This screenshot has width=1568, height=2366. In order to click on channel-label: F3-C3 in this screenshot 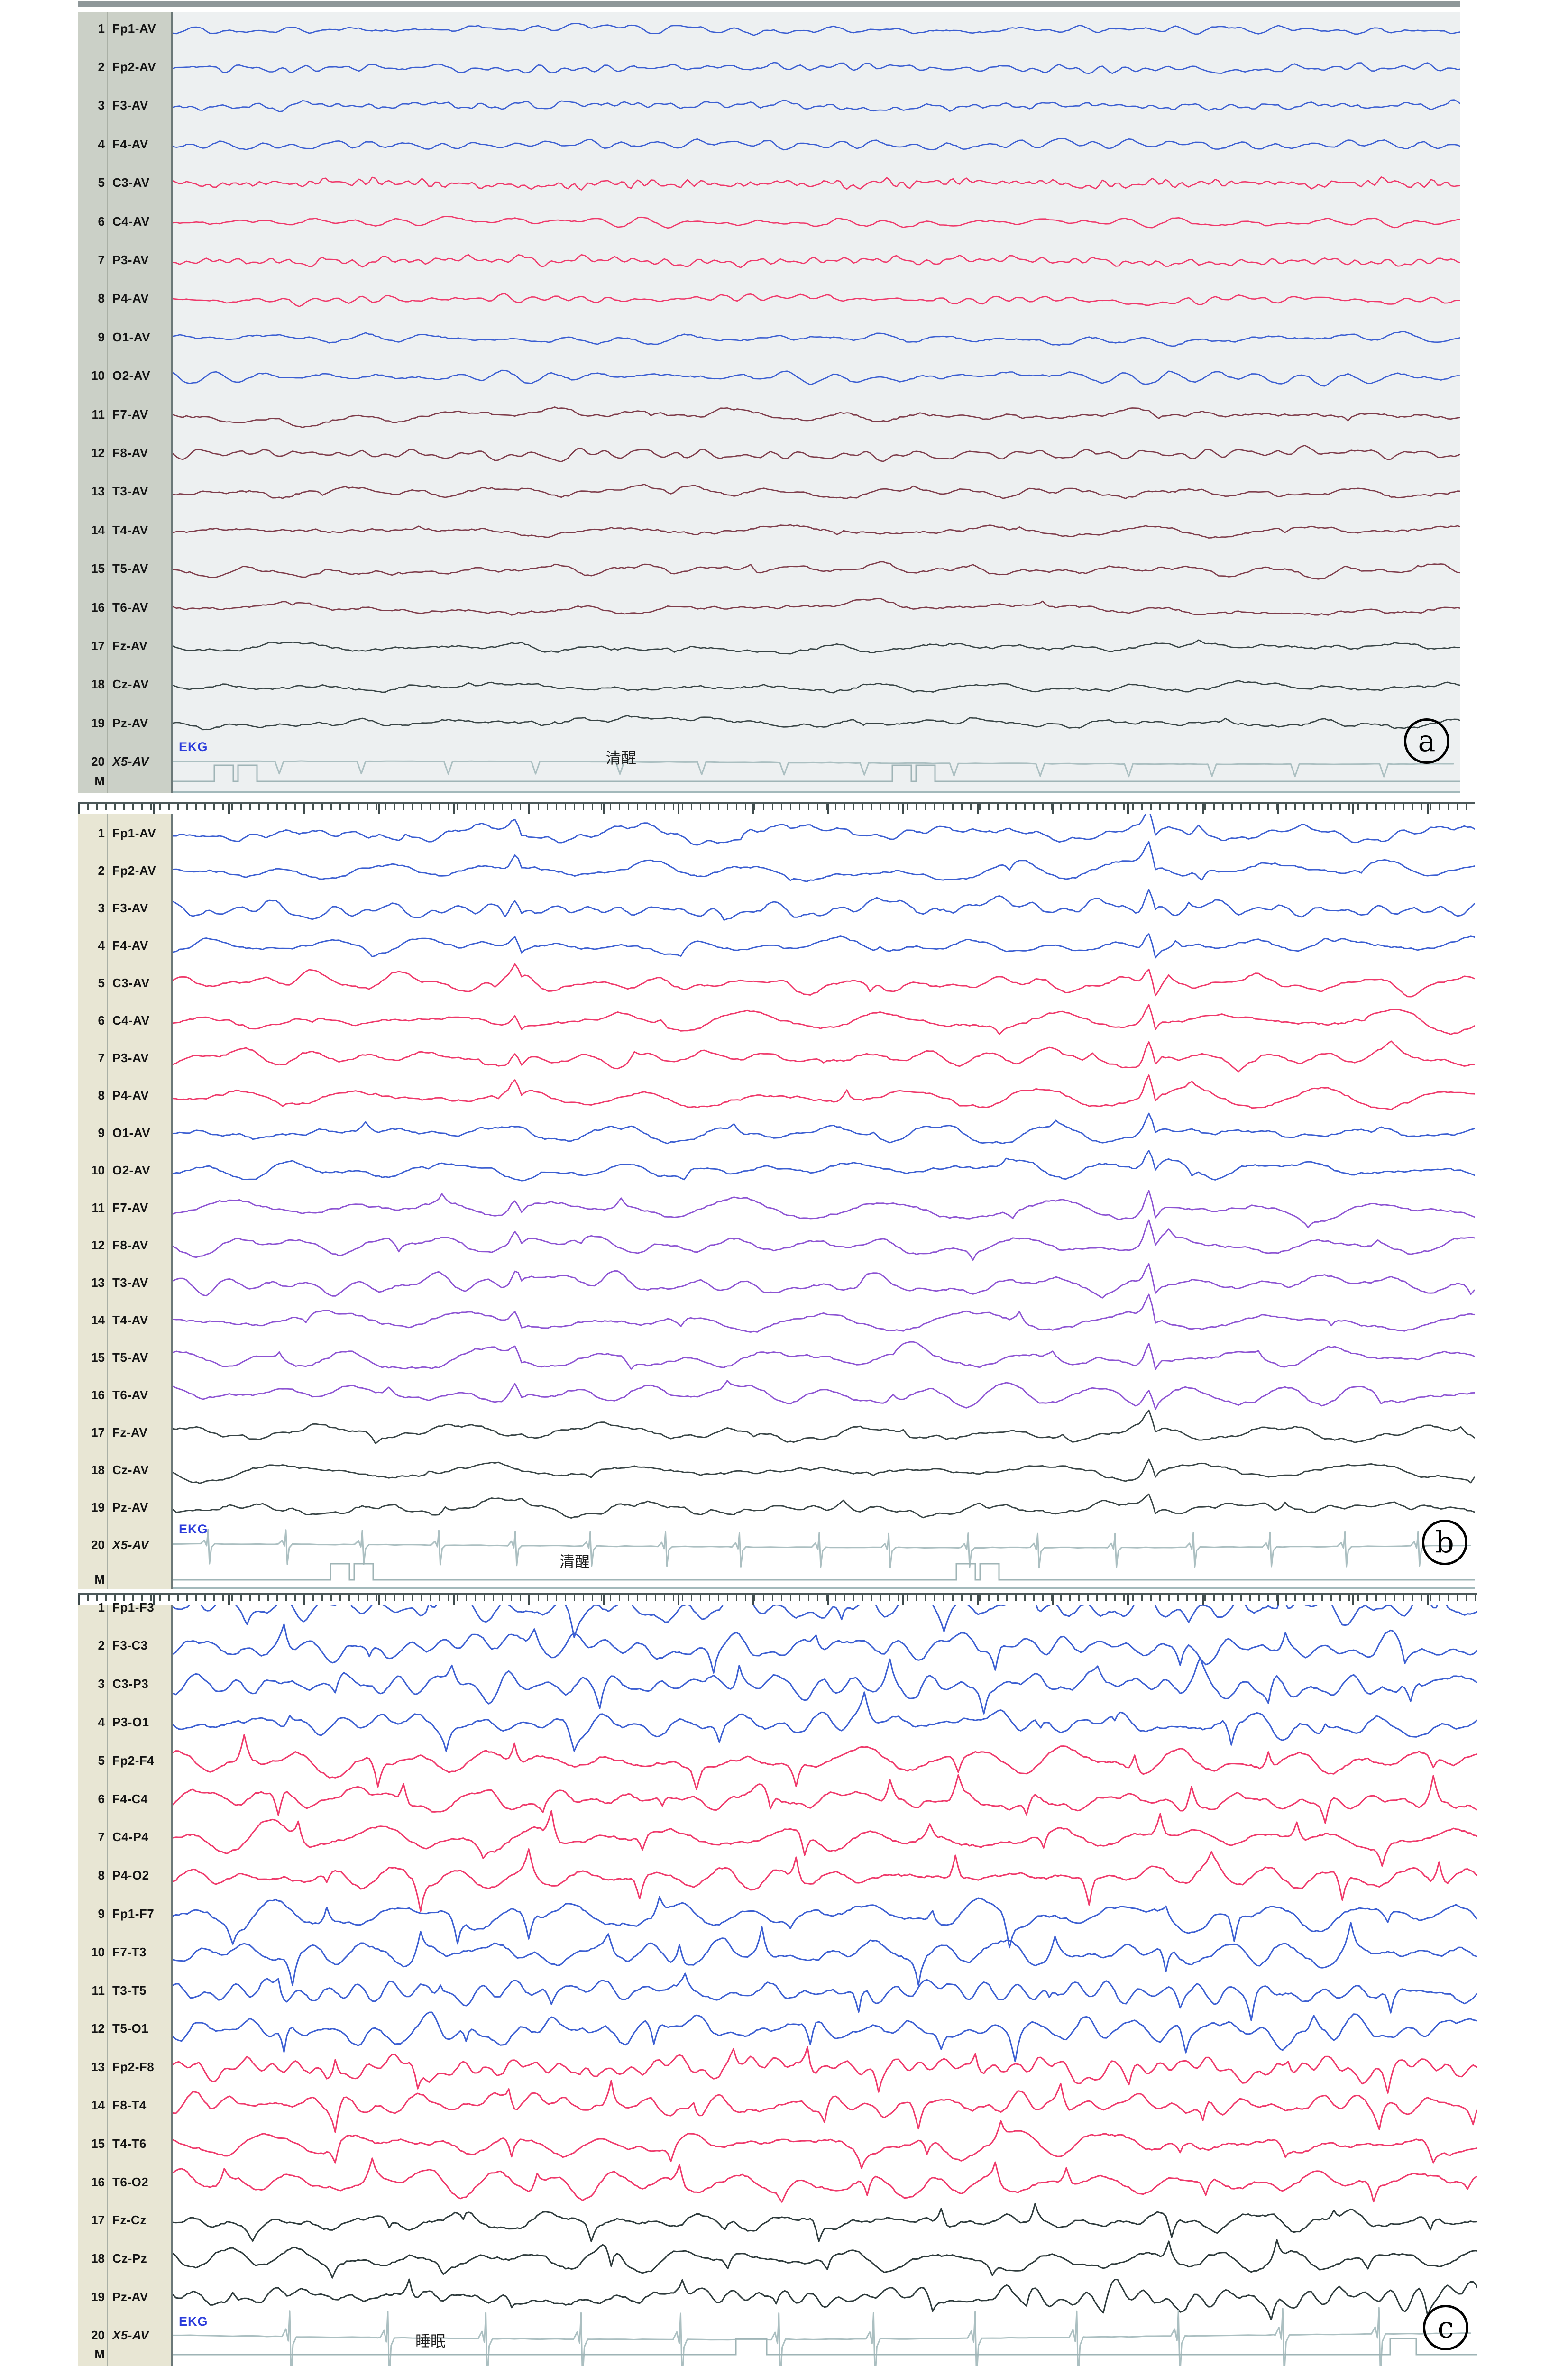, I will do `click(130, 1645)`.